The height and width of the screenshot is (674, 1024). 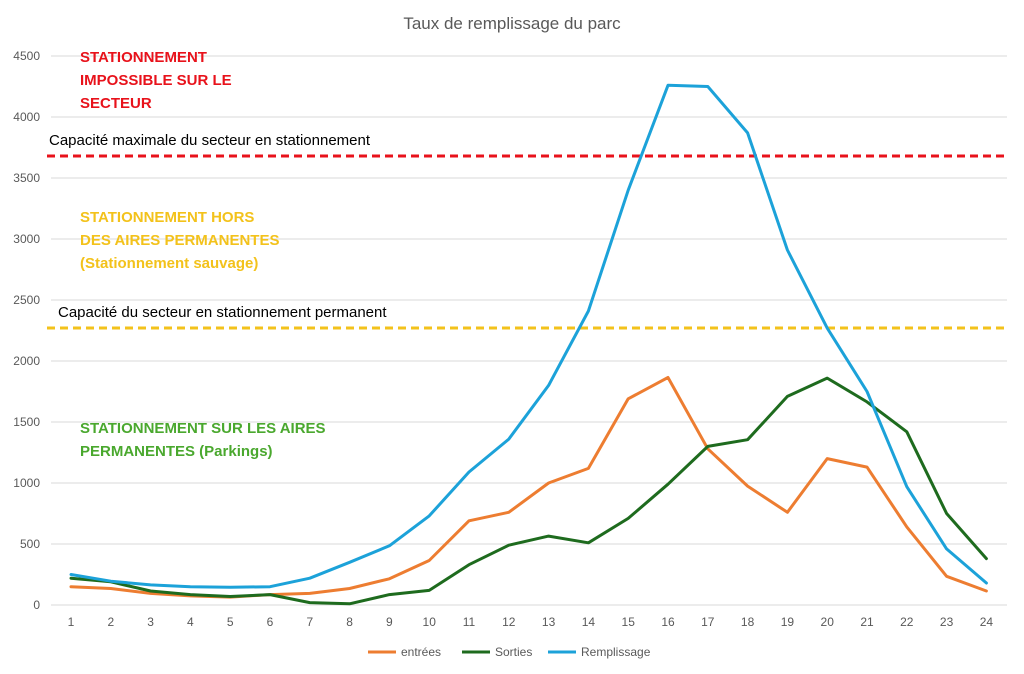 I want to click on legend: entrées Sorties Remplissage, so click(x=509, y=652).